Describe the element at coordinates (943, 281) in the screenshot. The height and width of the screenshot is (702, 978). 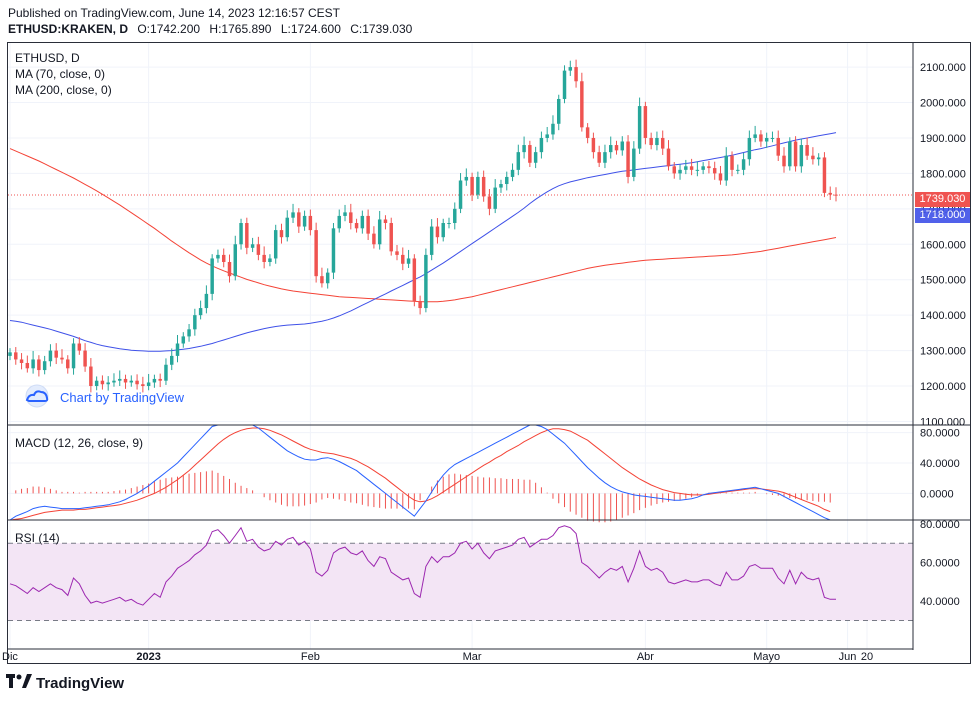
I see `price-tick-label: 1500.000` at that location.